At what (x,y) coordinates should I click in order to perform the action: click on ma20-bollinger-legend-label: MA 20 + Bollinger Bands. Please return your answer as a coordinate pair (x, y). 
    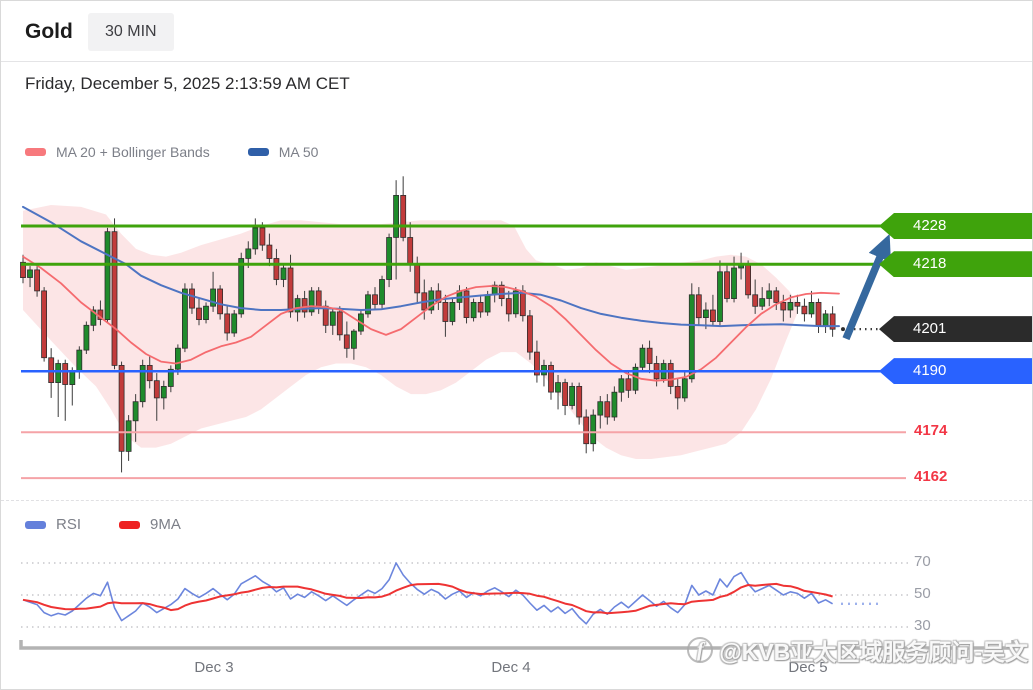
    Looking at the image, I should click on (133, 152).